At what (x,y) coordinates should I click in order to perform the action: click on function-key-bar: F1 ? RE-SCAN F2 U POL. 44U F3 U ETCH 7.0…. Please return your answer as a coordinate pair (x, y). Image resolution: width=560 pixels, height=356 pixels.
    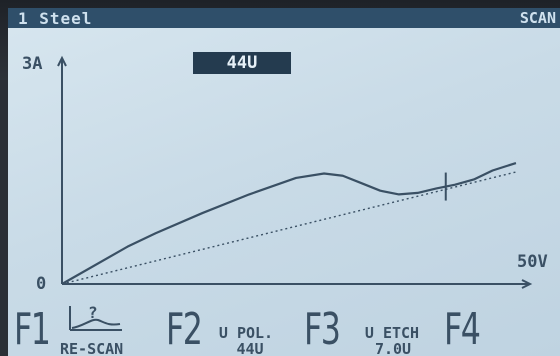
    Looking at the image, I should click on (284, 330).